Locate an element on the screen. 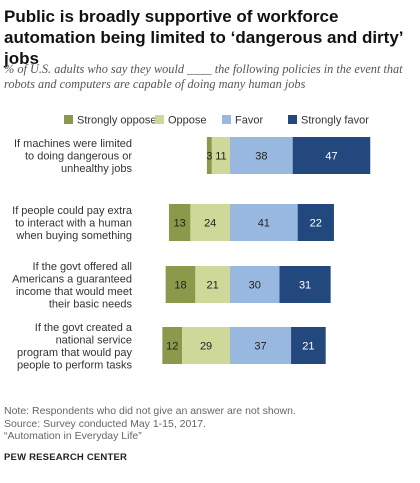 The image size is (420, 483). data-label-strongly-oppose: 18 is located at coordinates (180, 286).